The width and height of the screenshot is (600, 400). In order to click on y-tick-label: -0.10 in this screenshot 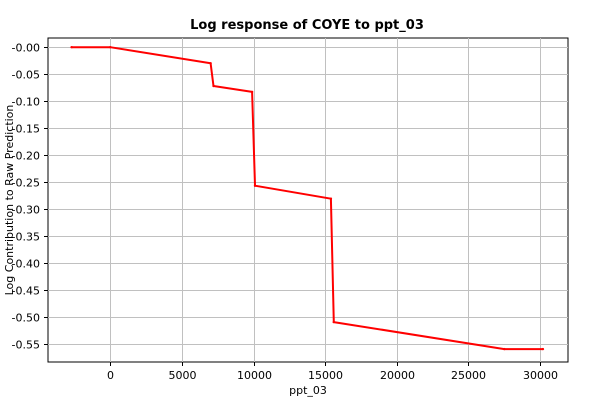, I will do `click(26, 102)`.